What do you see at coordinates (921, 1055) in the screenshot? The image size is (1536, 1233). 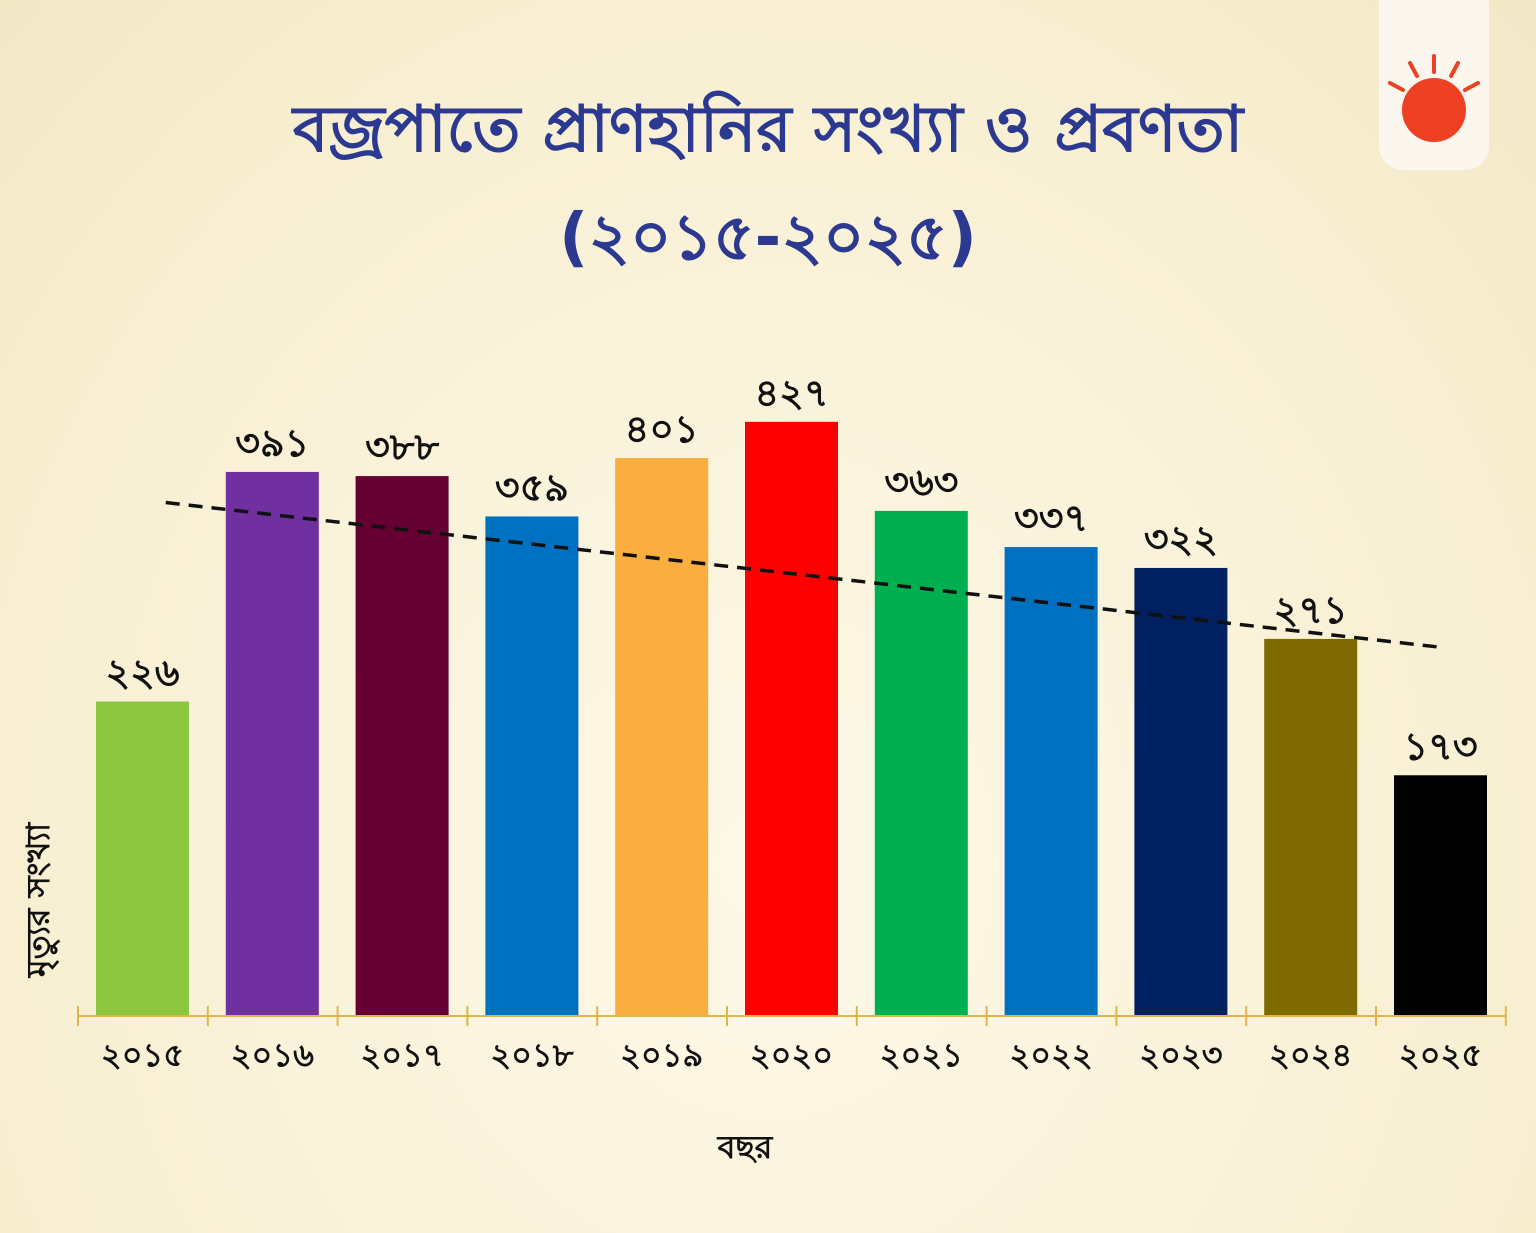 I see `x-tick-label: ২০২১` at bounding box center [921, 1055].